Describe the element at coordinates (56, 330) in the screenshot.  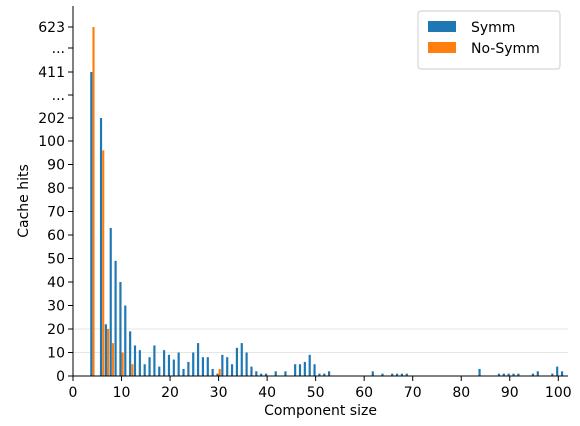
I see `y-tick-label: 20` at that location.